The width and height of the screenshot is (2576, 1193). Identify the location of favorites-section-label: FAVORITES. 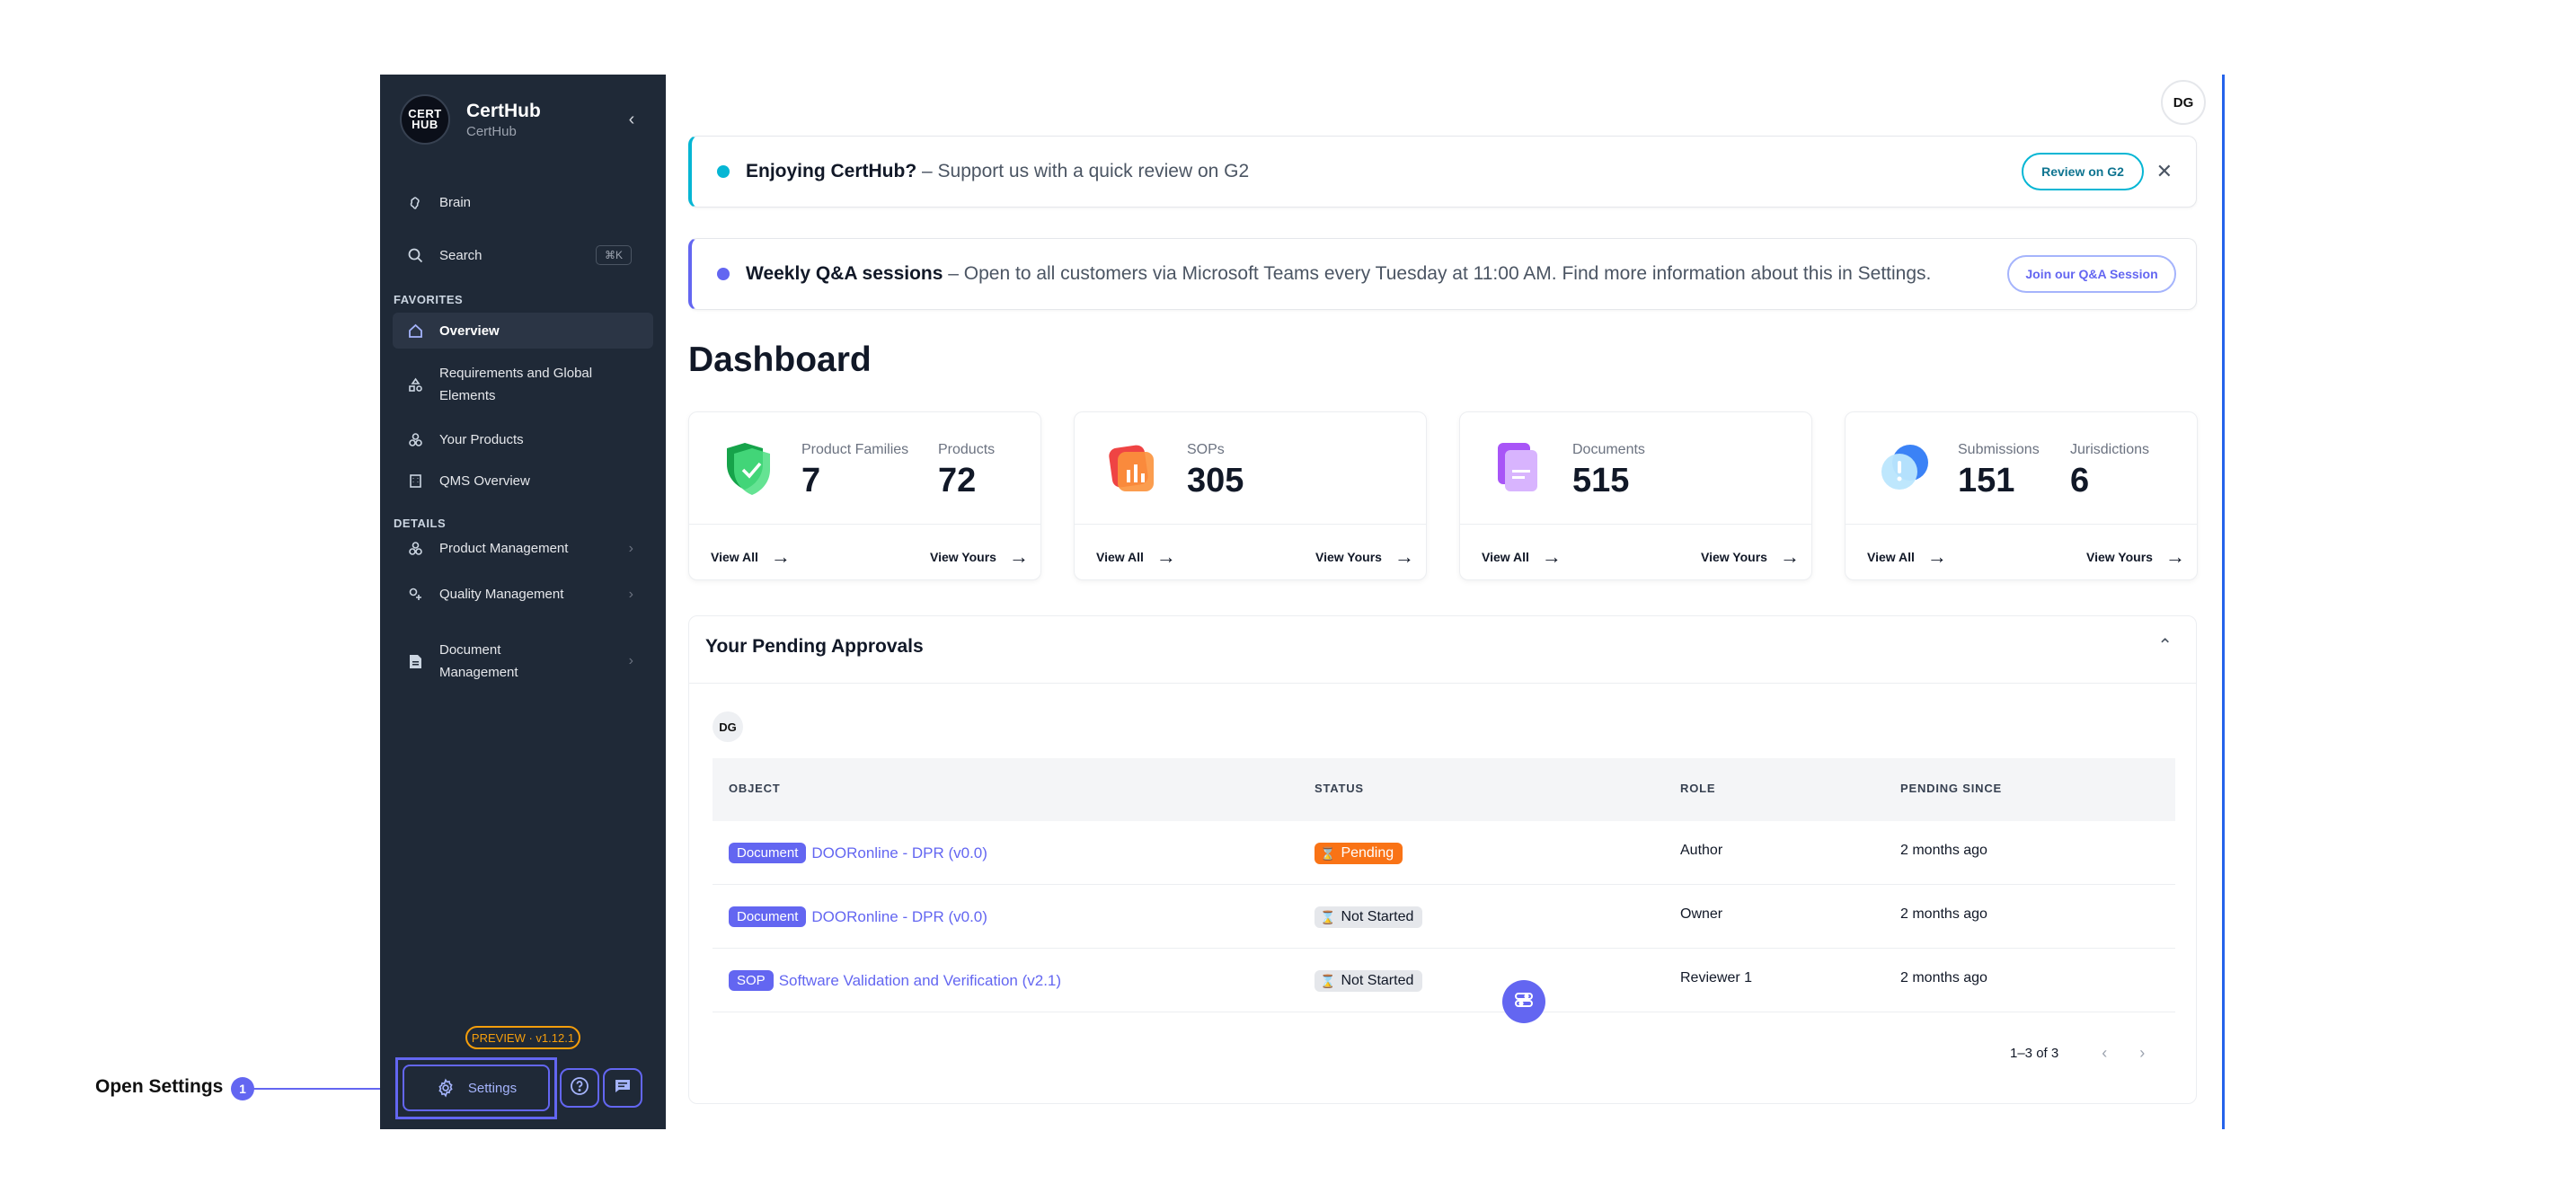
(429, 299).